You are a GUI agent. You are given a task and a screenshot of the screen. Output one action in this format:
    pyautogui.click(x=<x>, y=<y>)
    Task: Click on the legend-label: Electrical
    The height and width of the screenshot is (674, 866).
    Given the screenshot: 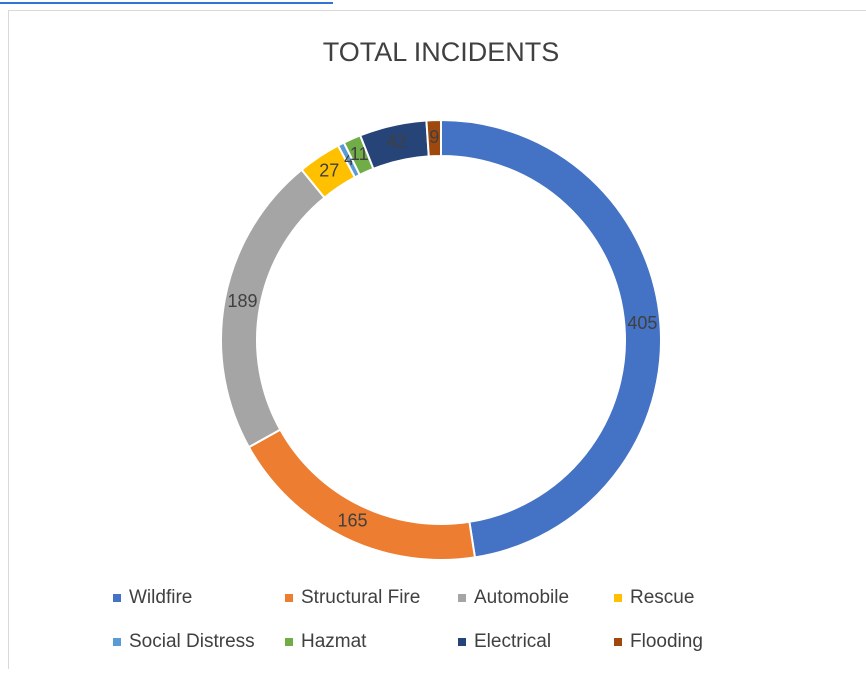 What is the action you would take?
    pyautogui.click(x=512, y=641)
    